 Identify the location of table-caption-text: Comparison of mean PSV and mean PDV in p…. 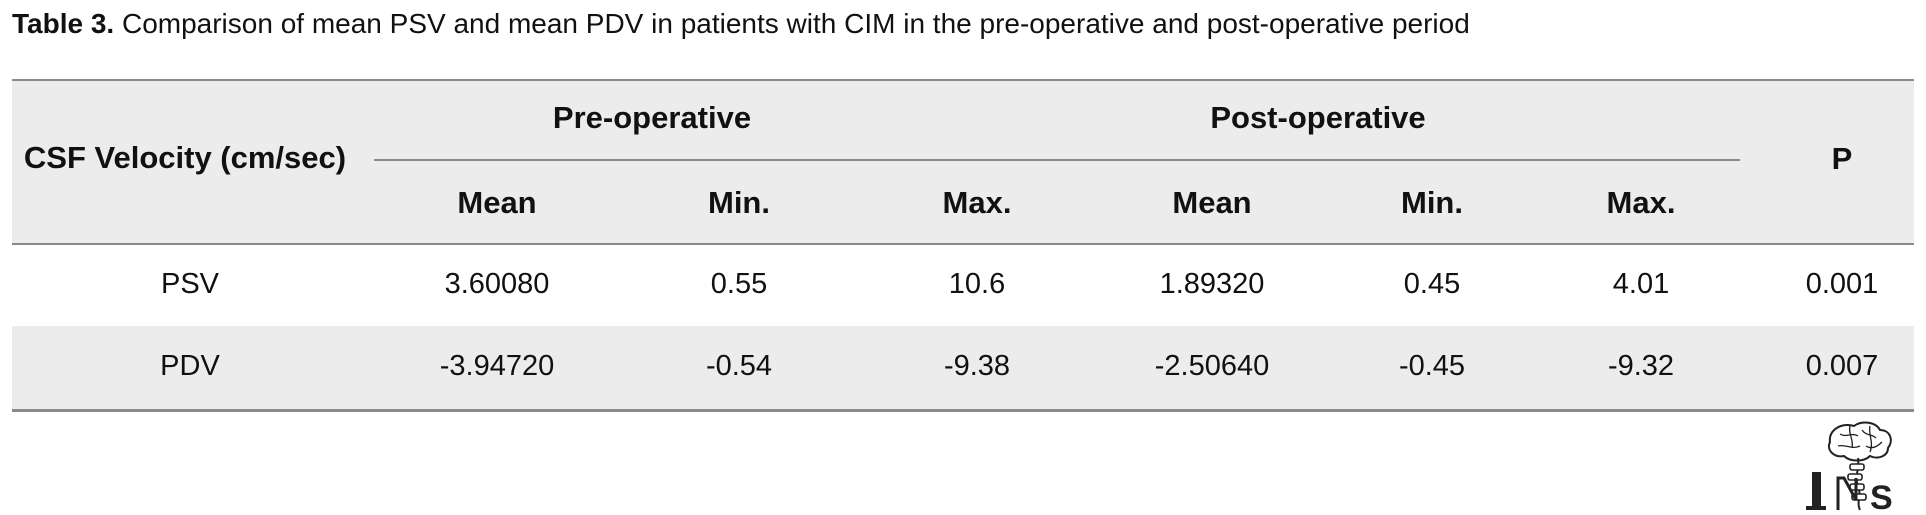
(795, 23).